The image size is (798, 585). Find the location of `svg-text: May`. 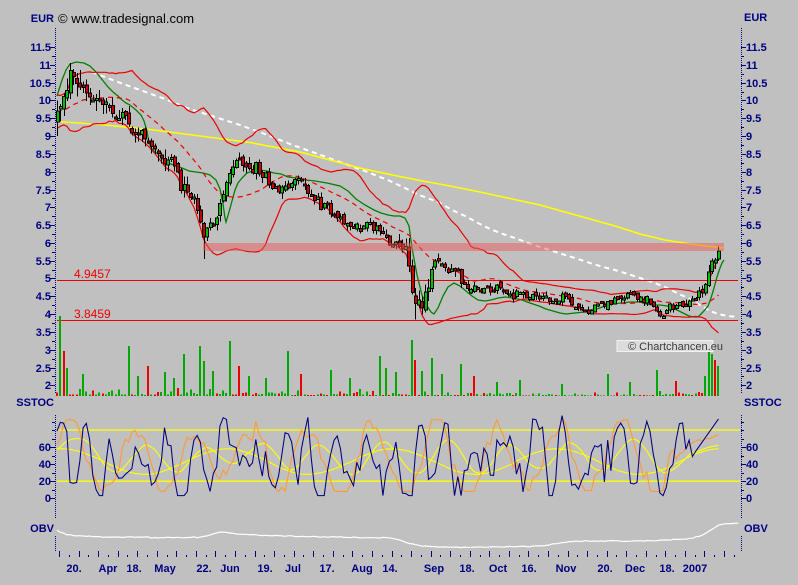

svg-text: May is located at coordinates (165, 569).